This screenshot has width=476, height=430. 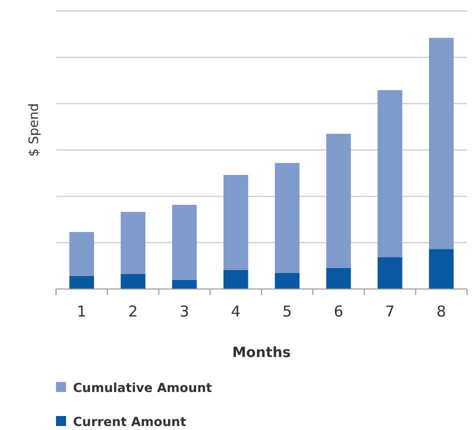 I want to click on x-tick-label: 2, so click(x=133, y=311).